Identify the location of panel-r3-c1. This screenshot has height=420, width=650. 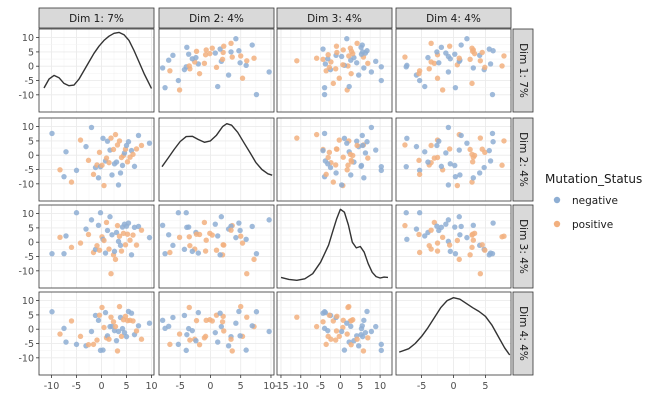
(96, 246).